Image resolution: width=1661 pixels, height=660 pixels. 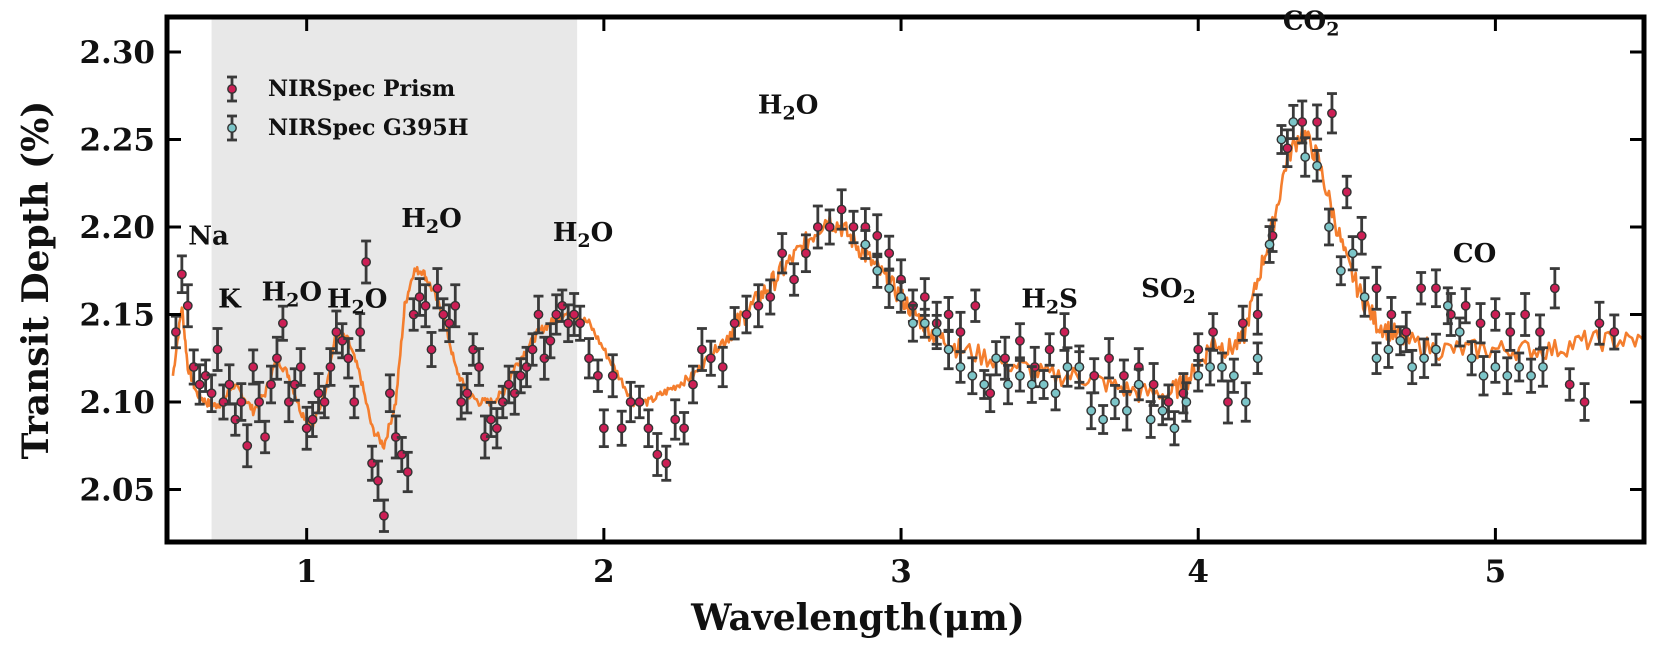 I want to click on legend-marker-g395h, so click(x=232, y=128).